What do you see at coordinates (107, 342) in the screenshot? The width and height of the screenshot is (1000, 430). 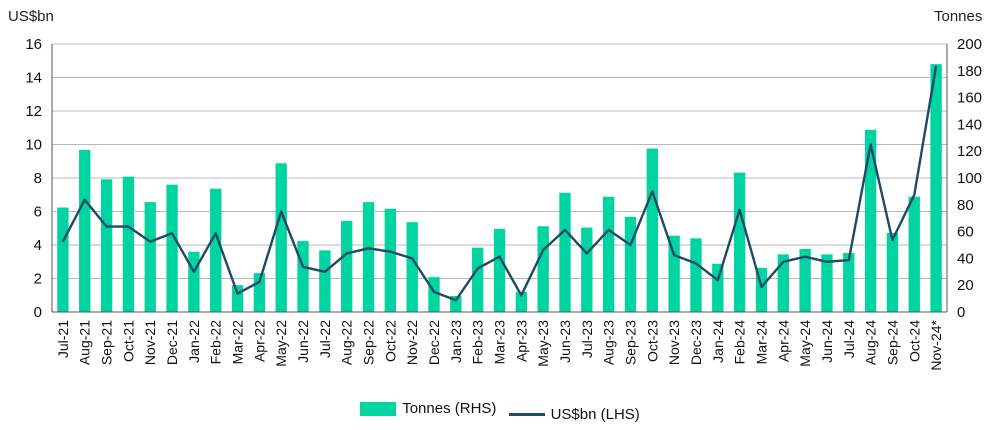 I see `x-tick-label: Sep-21` at bounding box center [107, 342].